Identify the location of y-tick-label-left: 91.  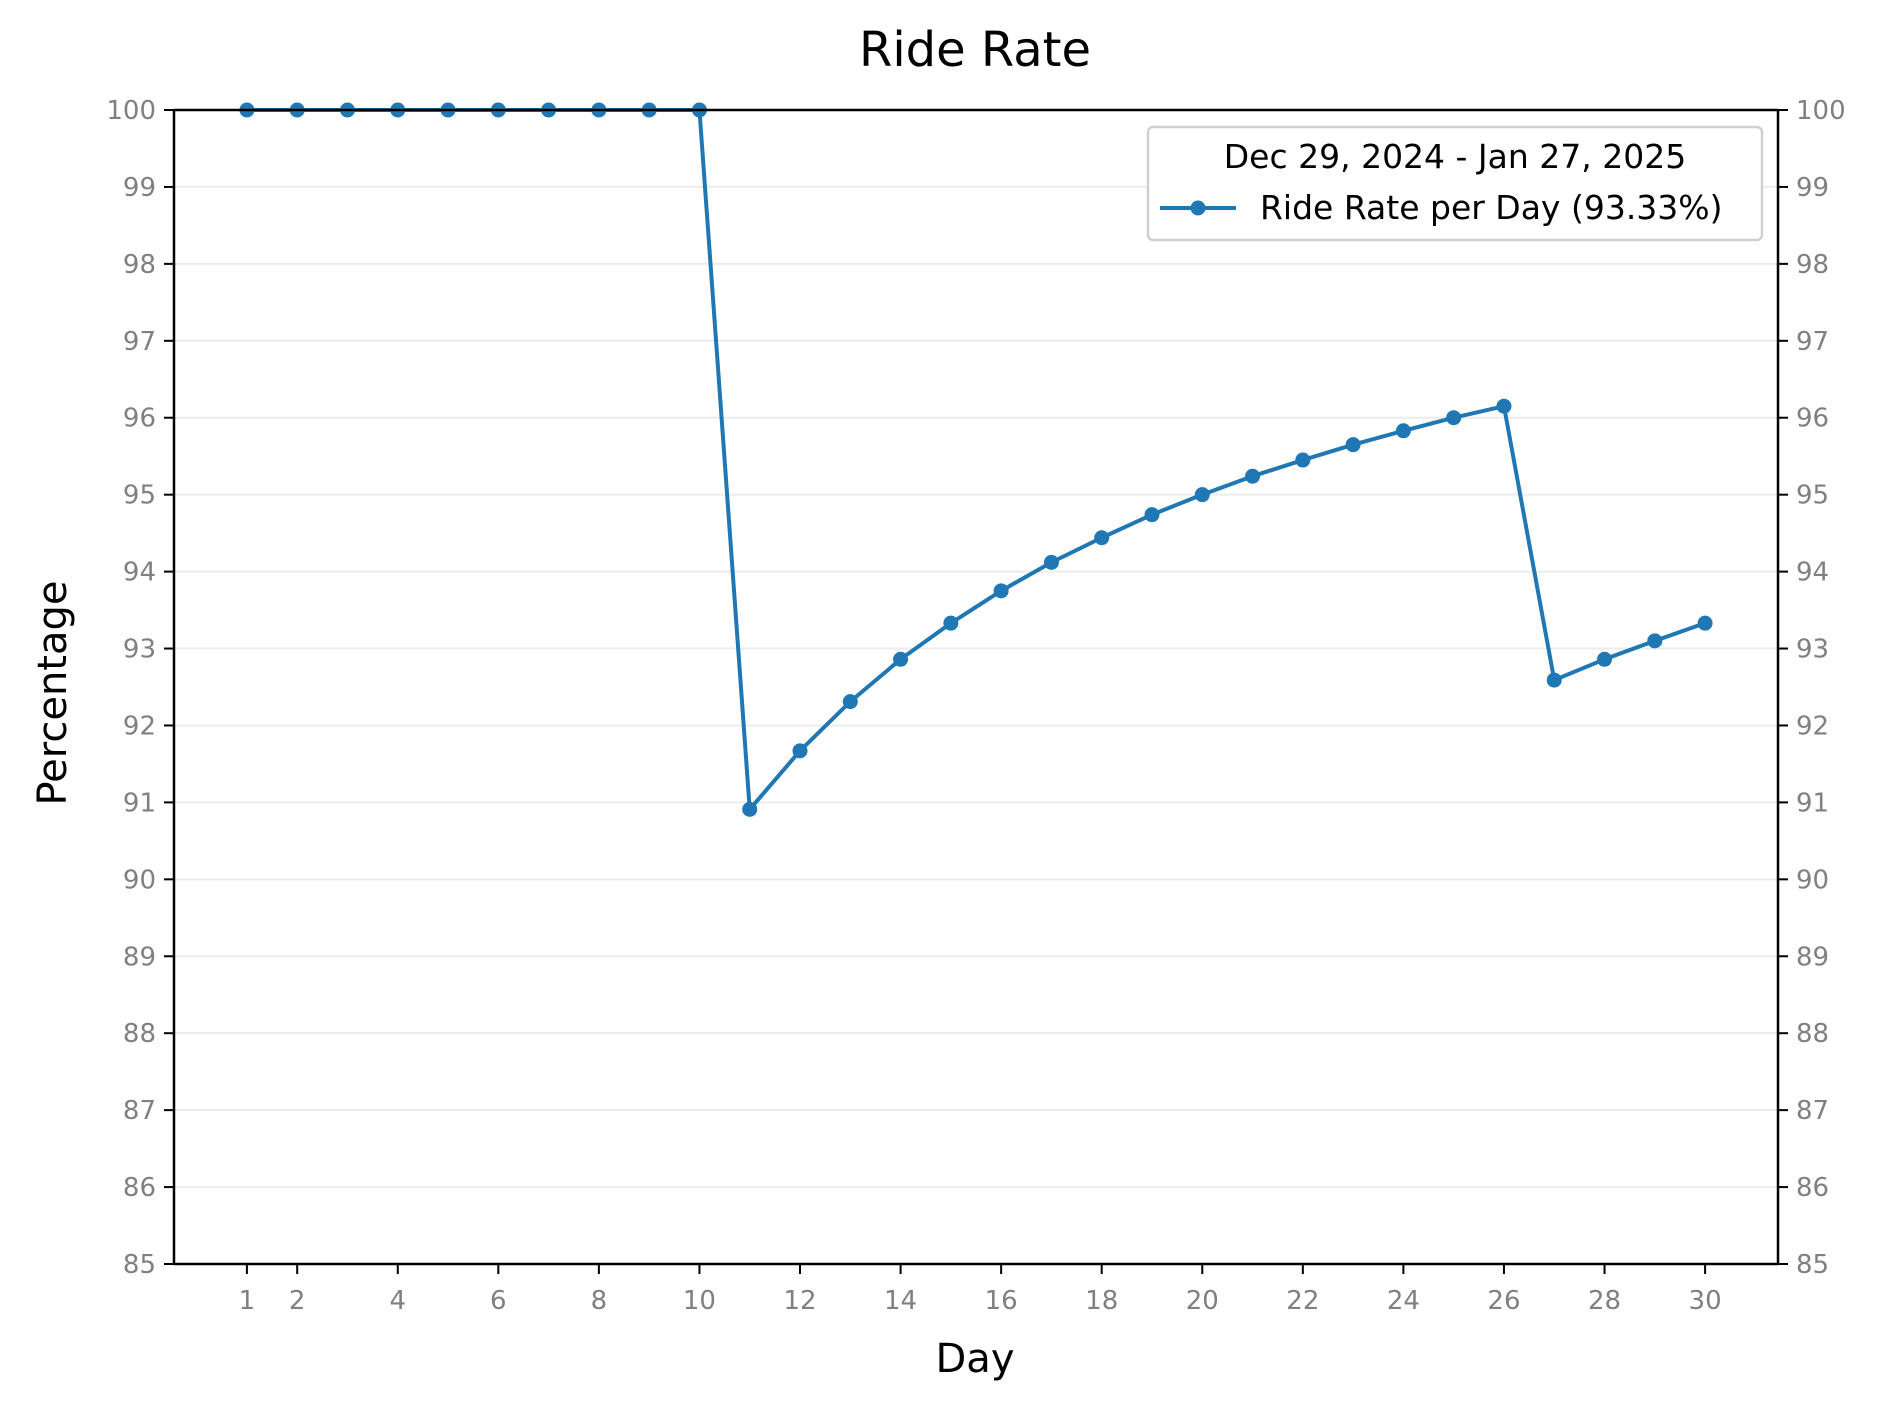
(139, 803).